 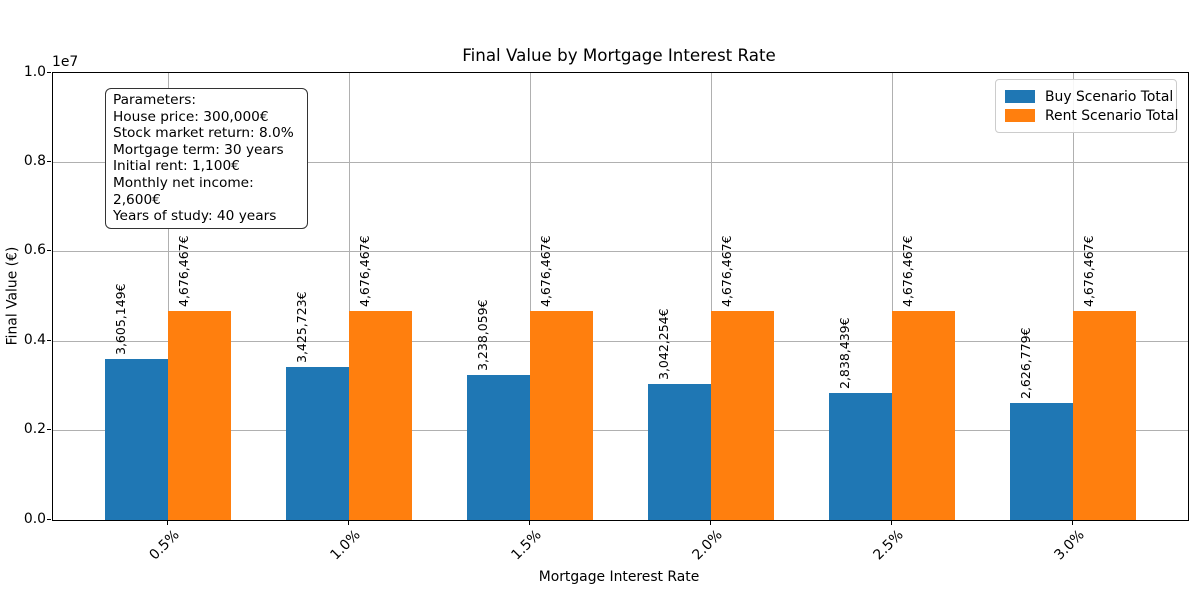 What do you see at coordinates (34, 429) in the screenshot?
I see `y-tick-label: 0.2` at bounding box center [34, 429].